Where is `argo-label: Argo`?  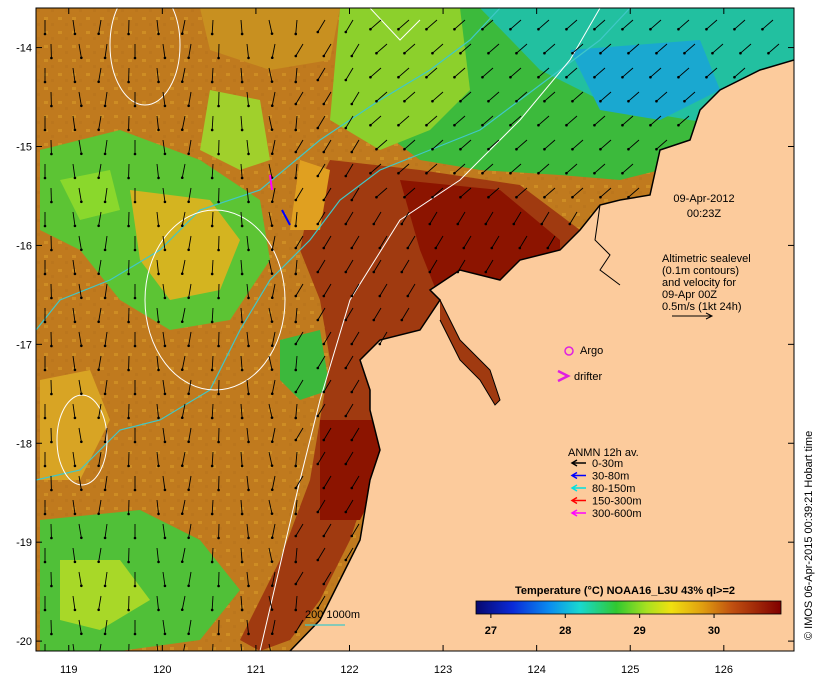
argo-label: Argo is located at coordinates (591, 351).